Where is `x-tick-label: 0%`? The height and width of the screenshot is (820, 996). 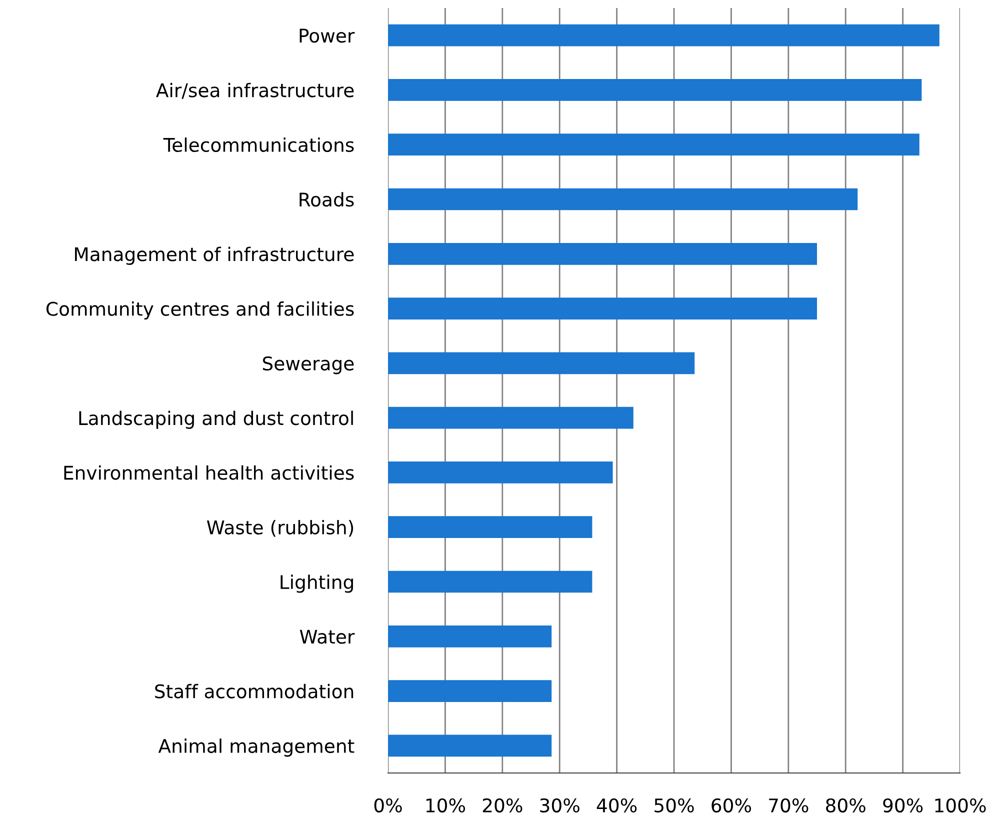
x-tick-label: 0% is located at coordinates (388, 805).